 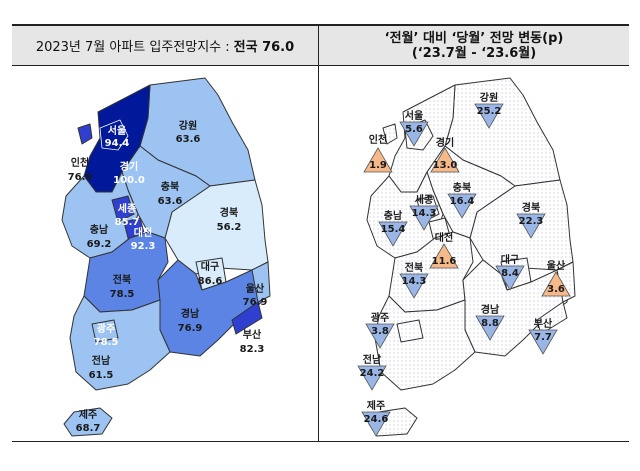 I want to click on region-ulsan, so click(x=261, y=282).